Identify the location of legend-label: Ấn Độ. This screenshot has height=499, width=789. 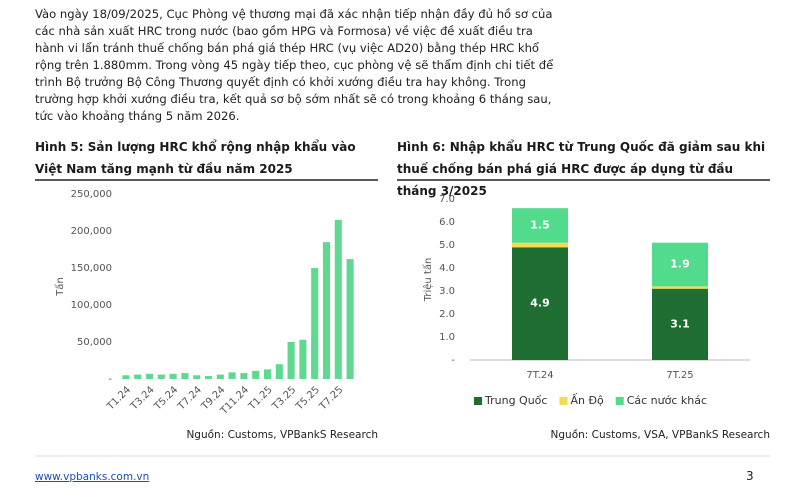
(587, 400).